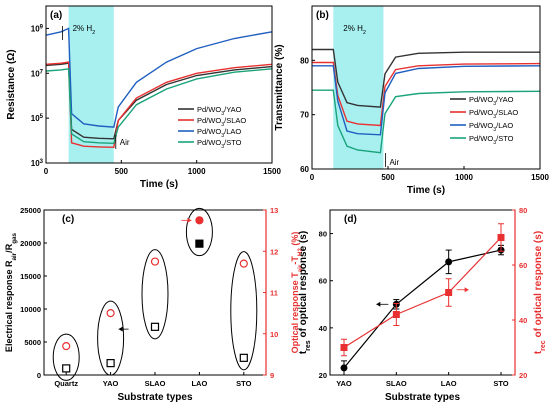 The width and height of the screenshot is (550, 411). I want to click on legend-label: Pd/WO3/LAO, so click(491, 127).